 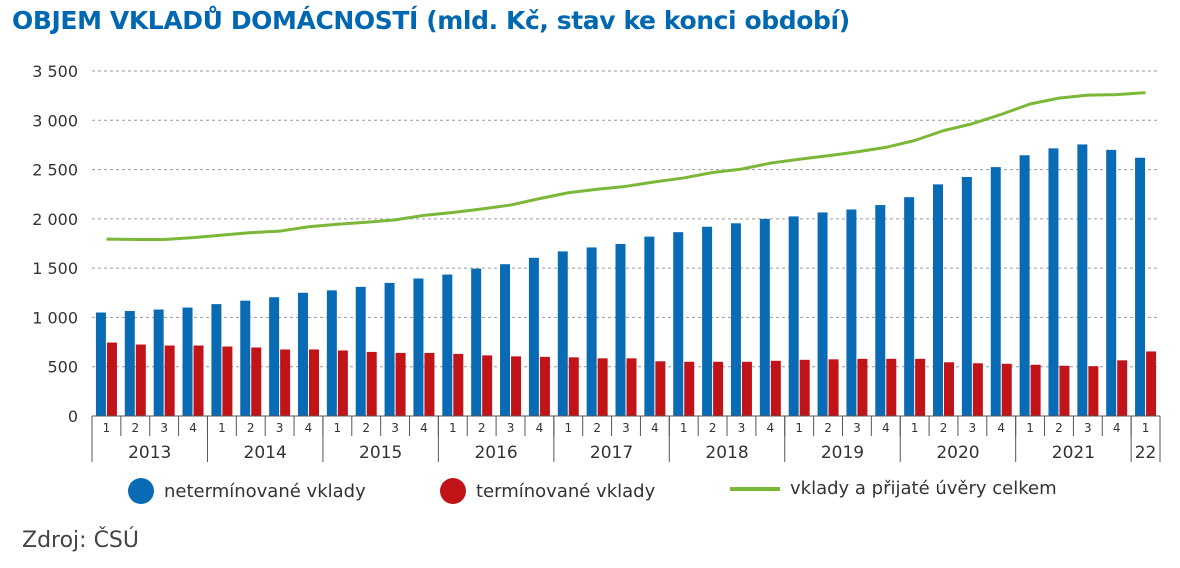 I want to click on y-tick-label: 500, so click(x=62, y=367).